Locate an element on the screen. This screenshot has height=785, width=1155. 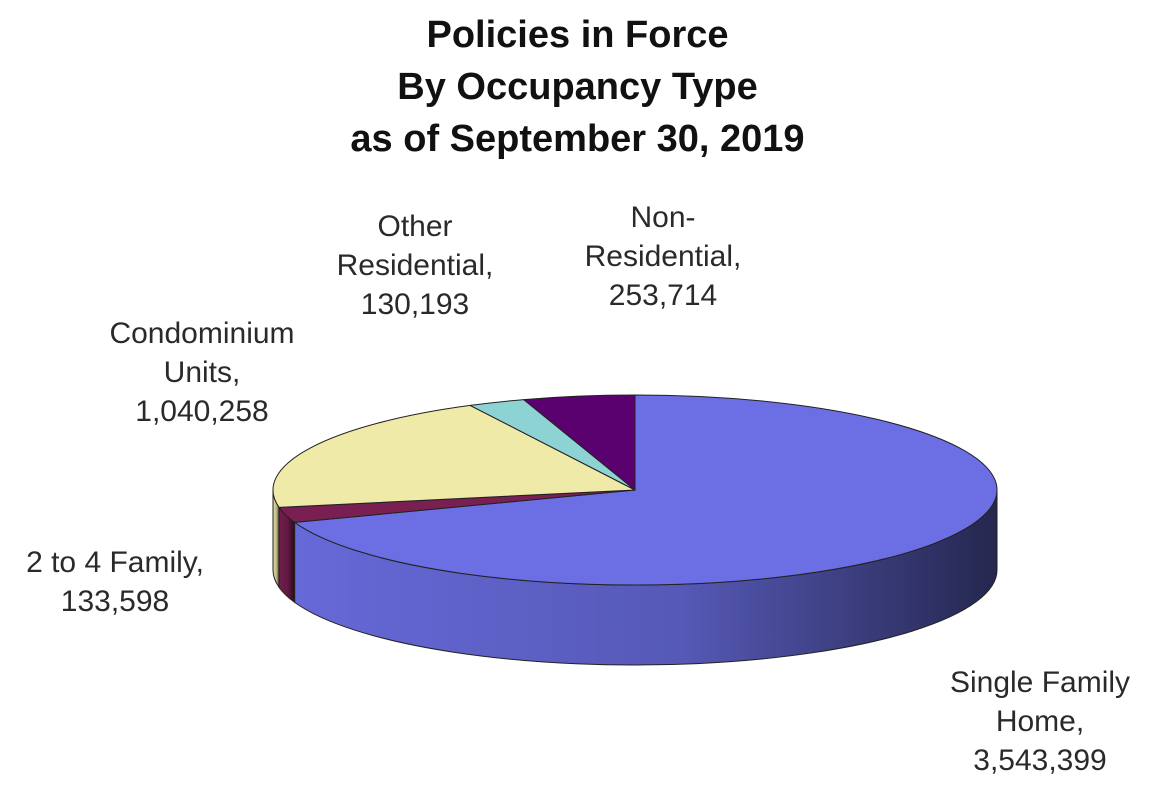
slice-label-condominium-units: Condominium Units, 1,040,258 is located at coordinates (202, 372).